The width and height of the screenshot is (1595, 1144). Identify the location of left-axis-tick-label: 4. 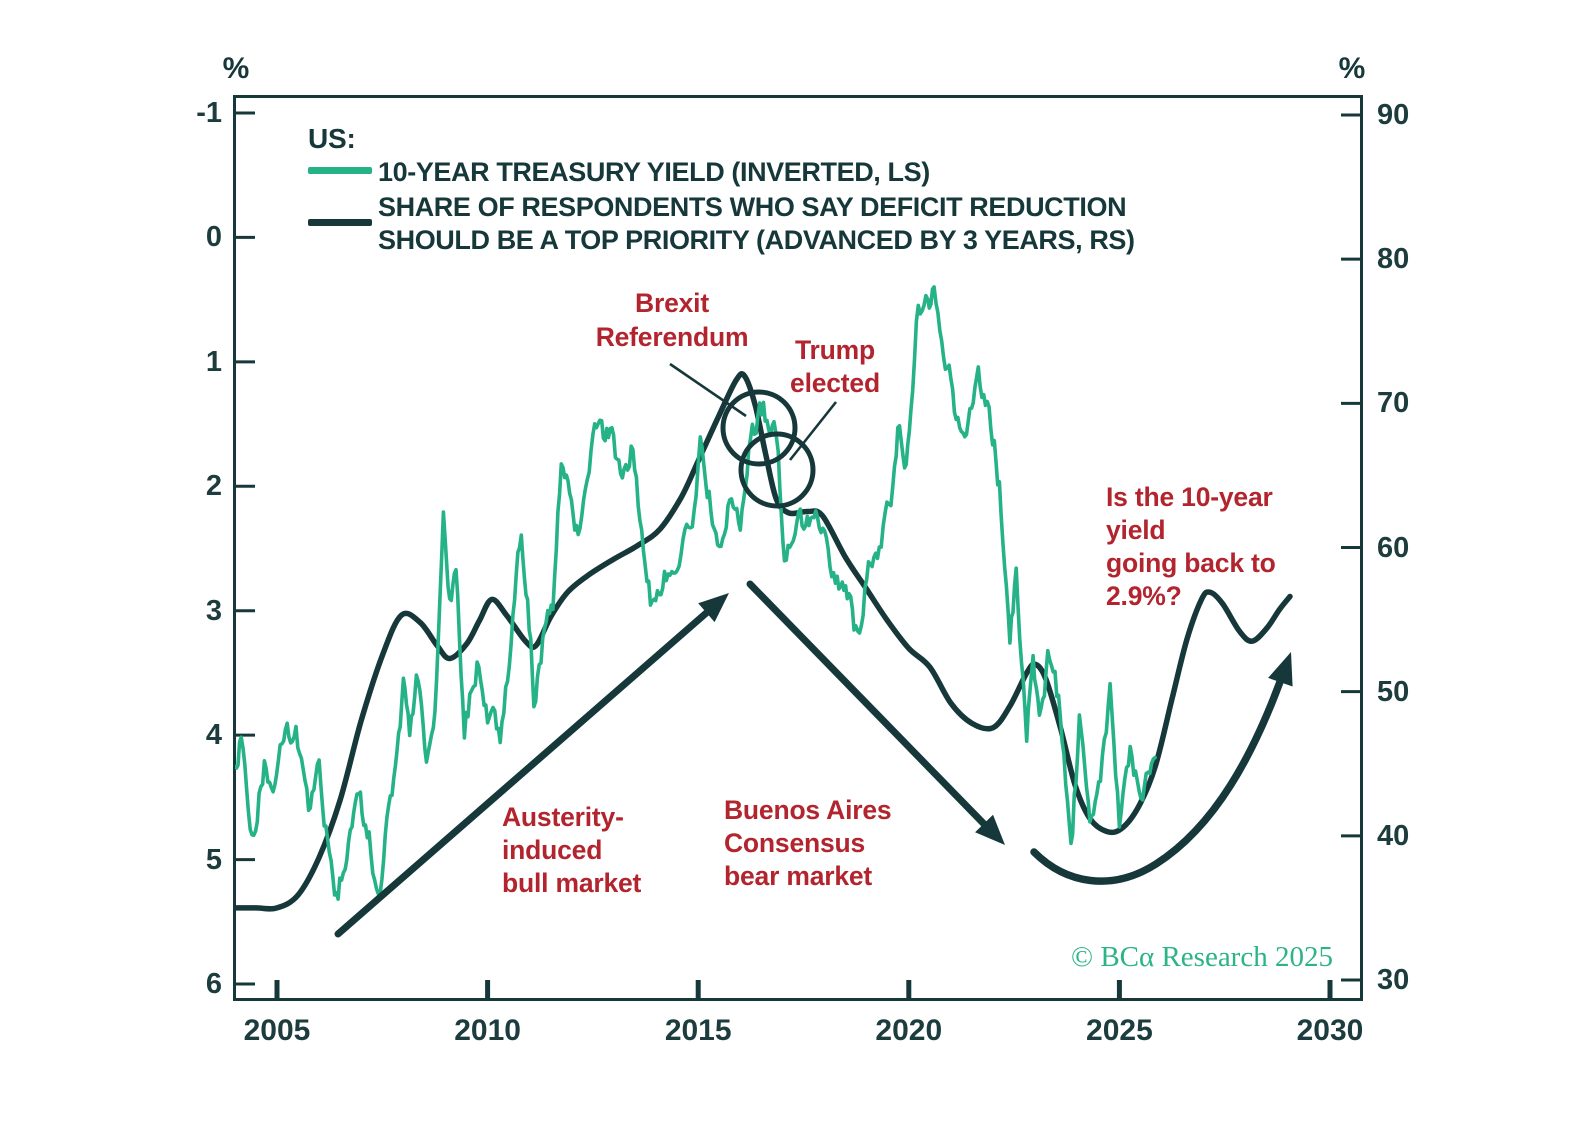
(213, 735).